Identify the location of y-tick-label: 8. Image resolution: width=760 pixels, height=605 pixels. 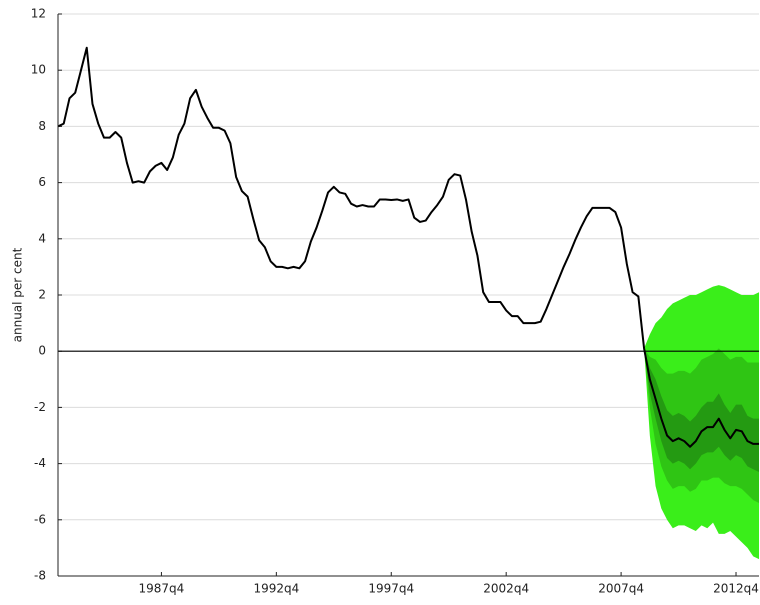
(42, 126).